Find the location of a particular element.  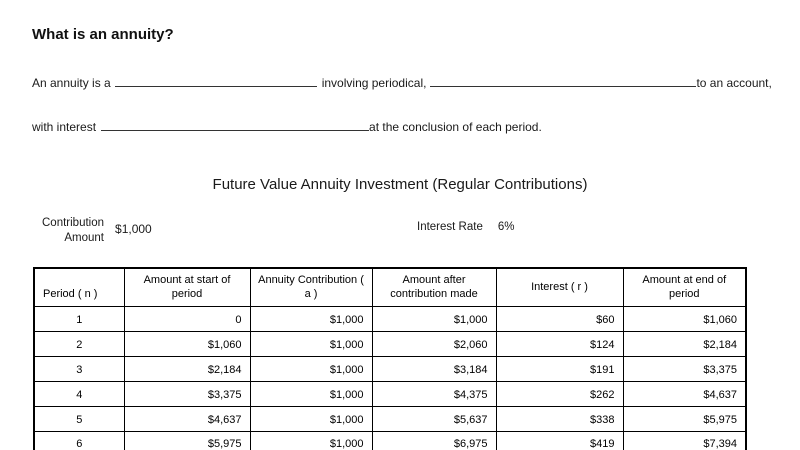

contribution-amount-label: Contribution Amount is located at coordinates (73, 231).